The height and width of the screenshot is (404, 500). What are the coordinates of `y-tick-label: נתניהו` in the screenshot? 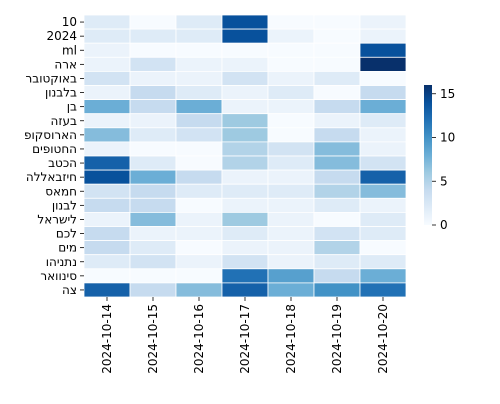 It's located at (61, 262).